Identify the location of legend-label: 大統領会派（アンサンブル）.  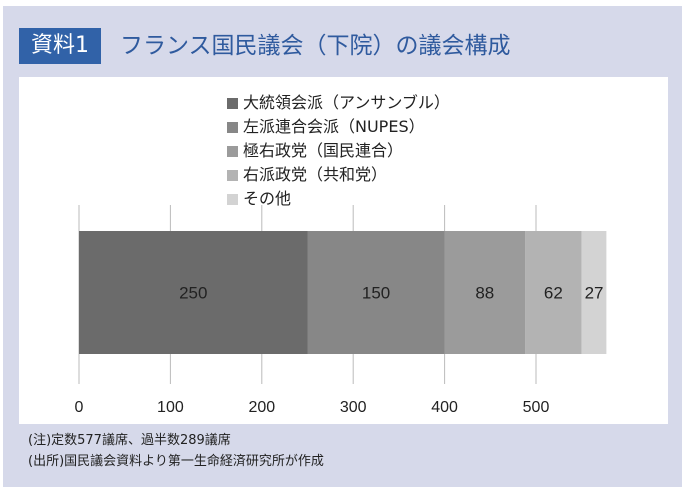
(346, 102).